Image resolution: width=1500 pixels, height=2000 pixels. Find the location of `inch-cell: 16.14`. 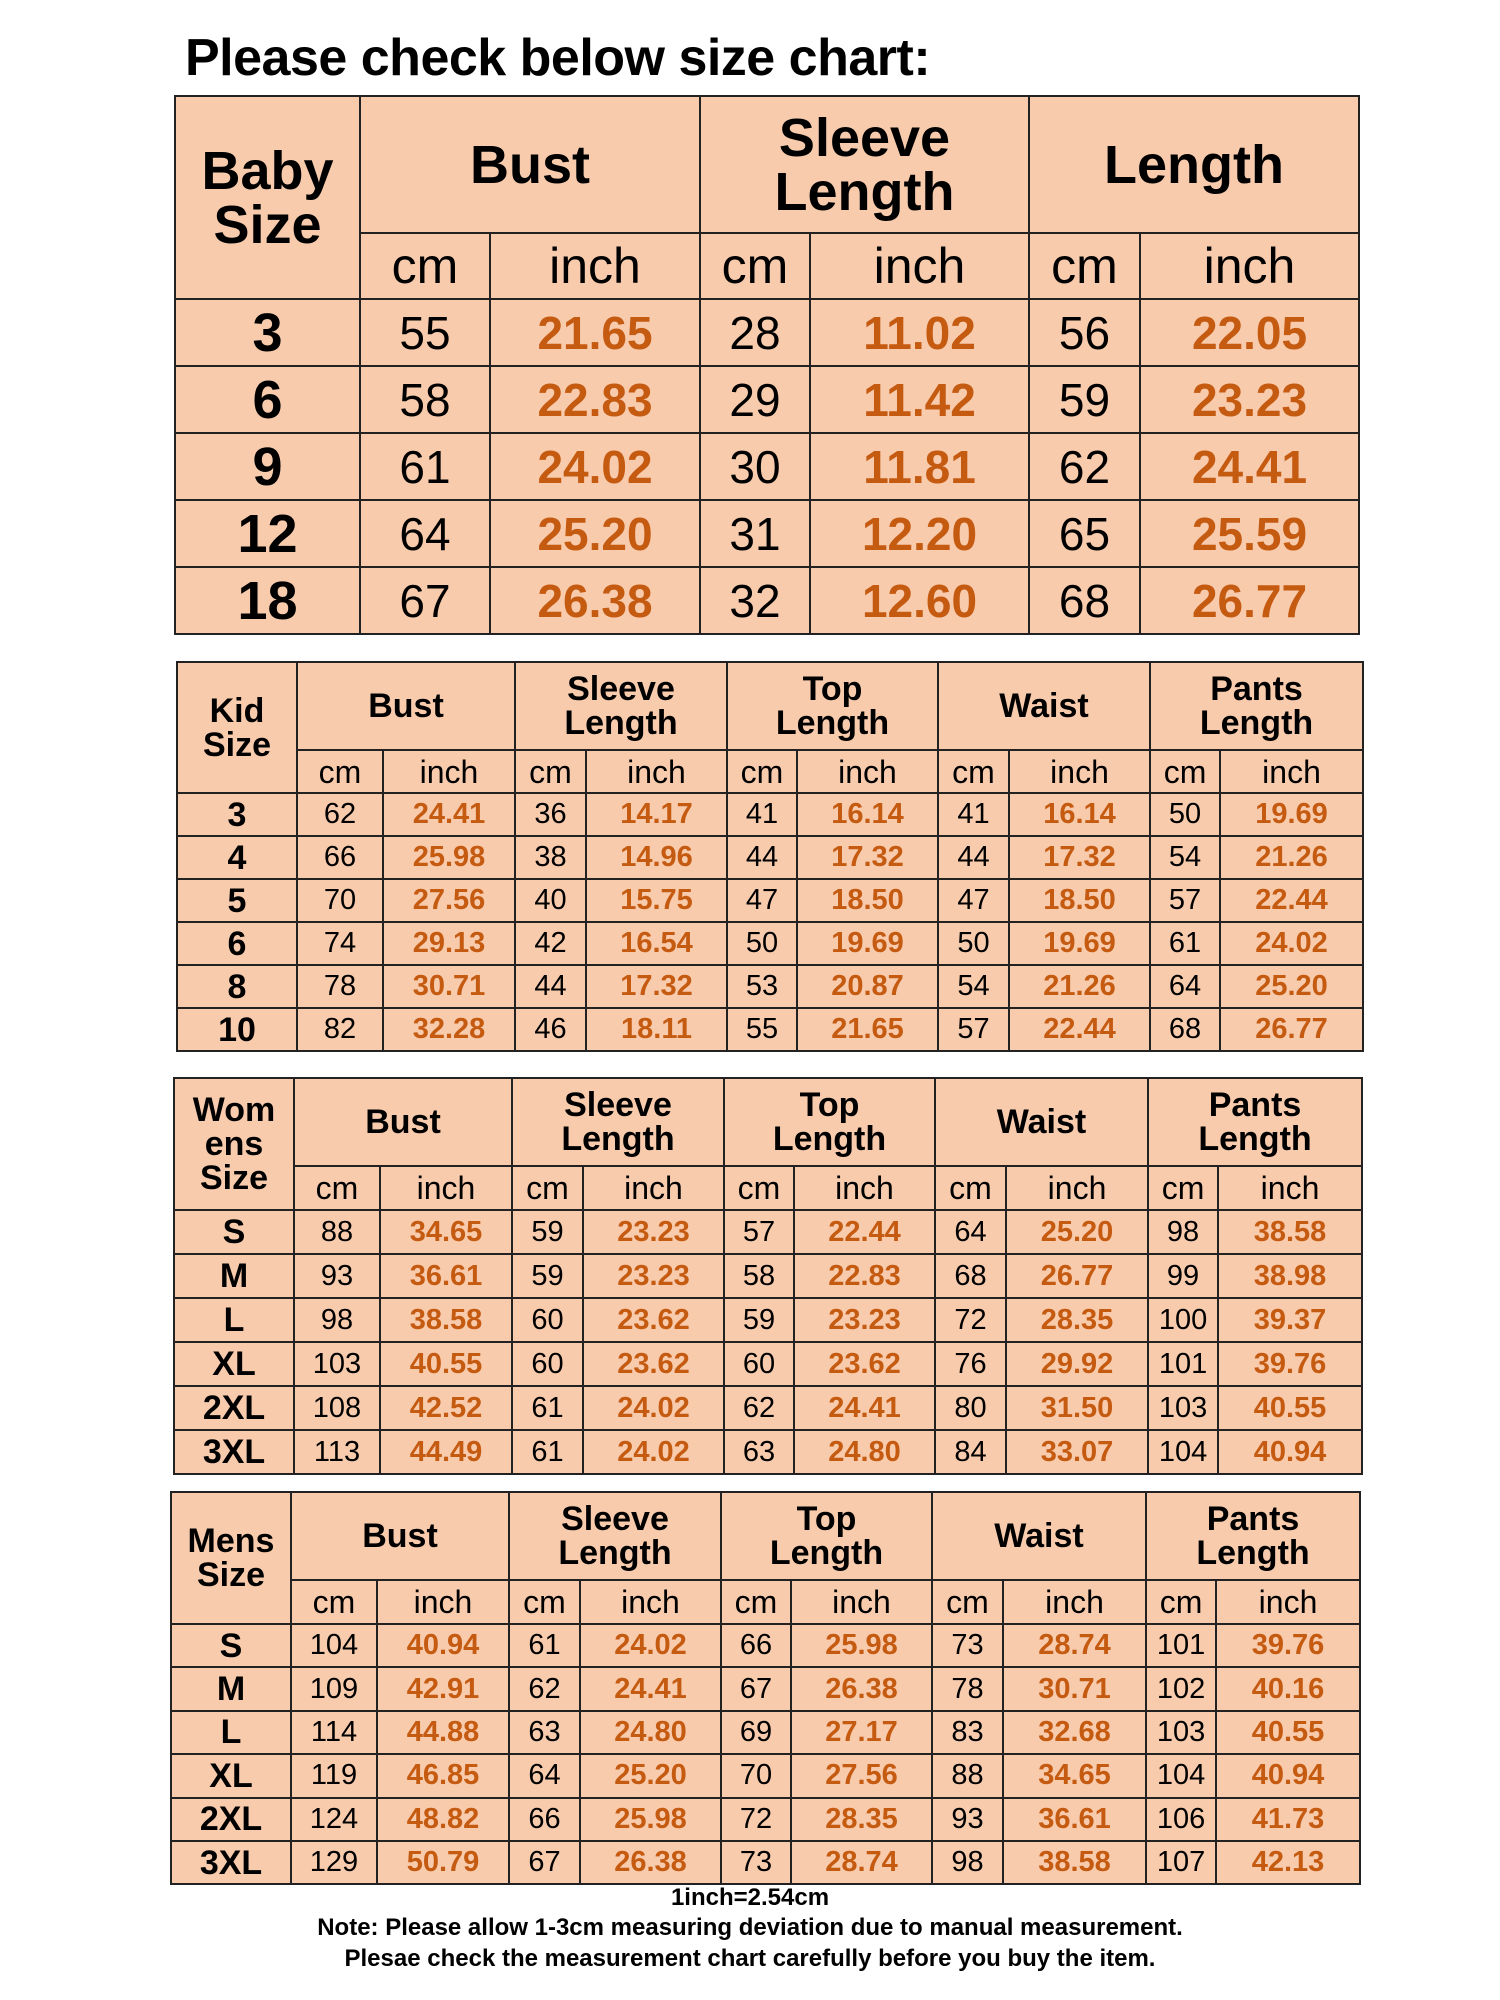

inch-cell: 16.14 is located at coordinates (867, 814).